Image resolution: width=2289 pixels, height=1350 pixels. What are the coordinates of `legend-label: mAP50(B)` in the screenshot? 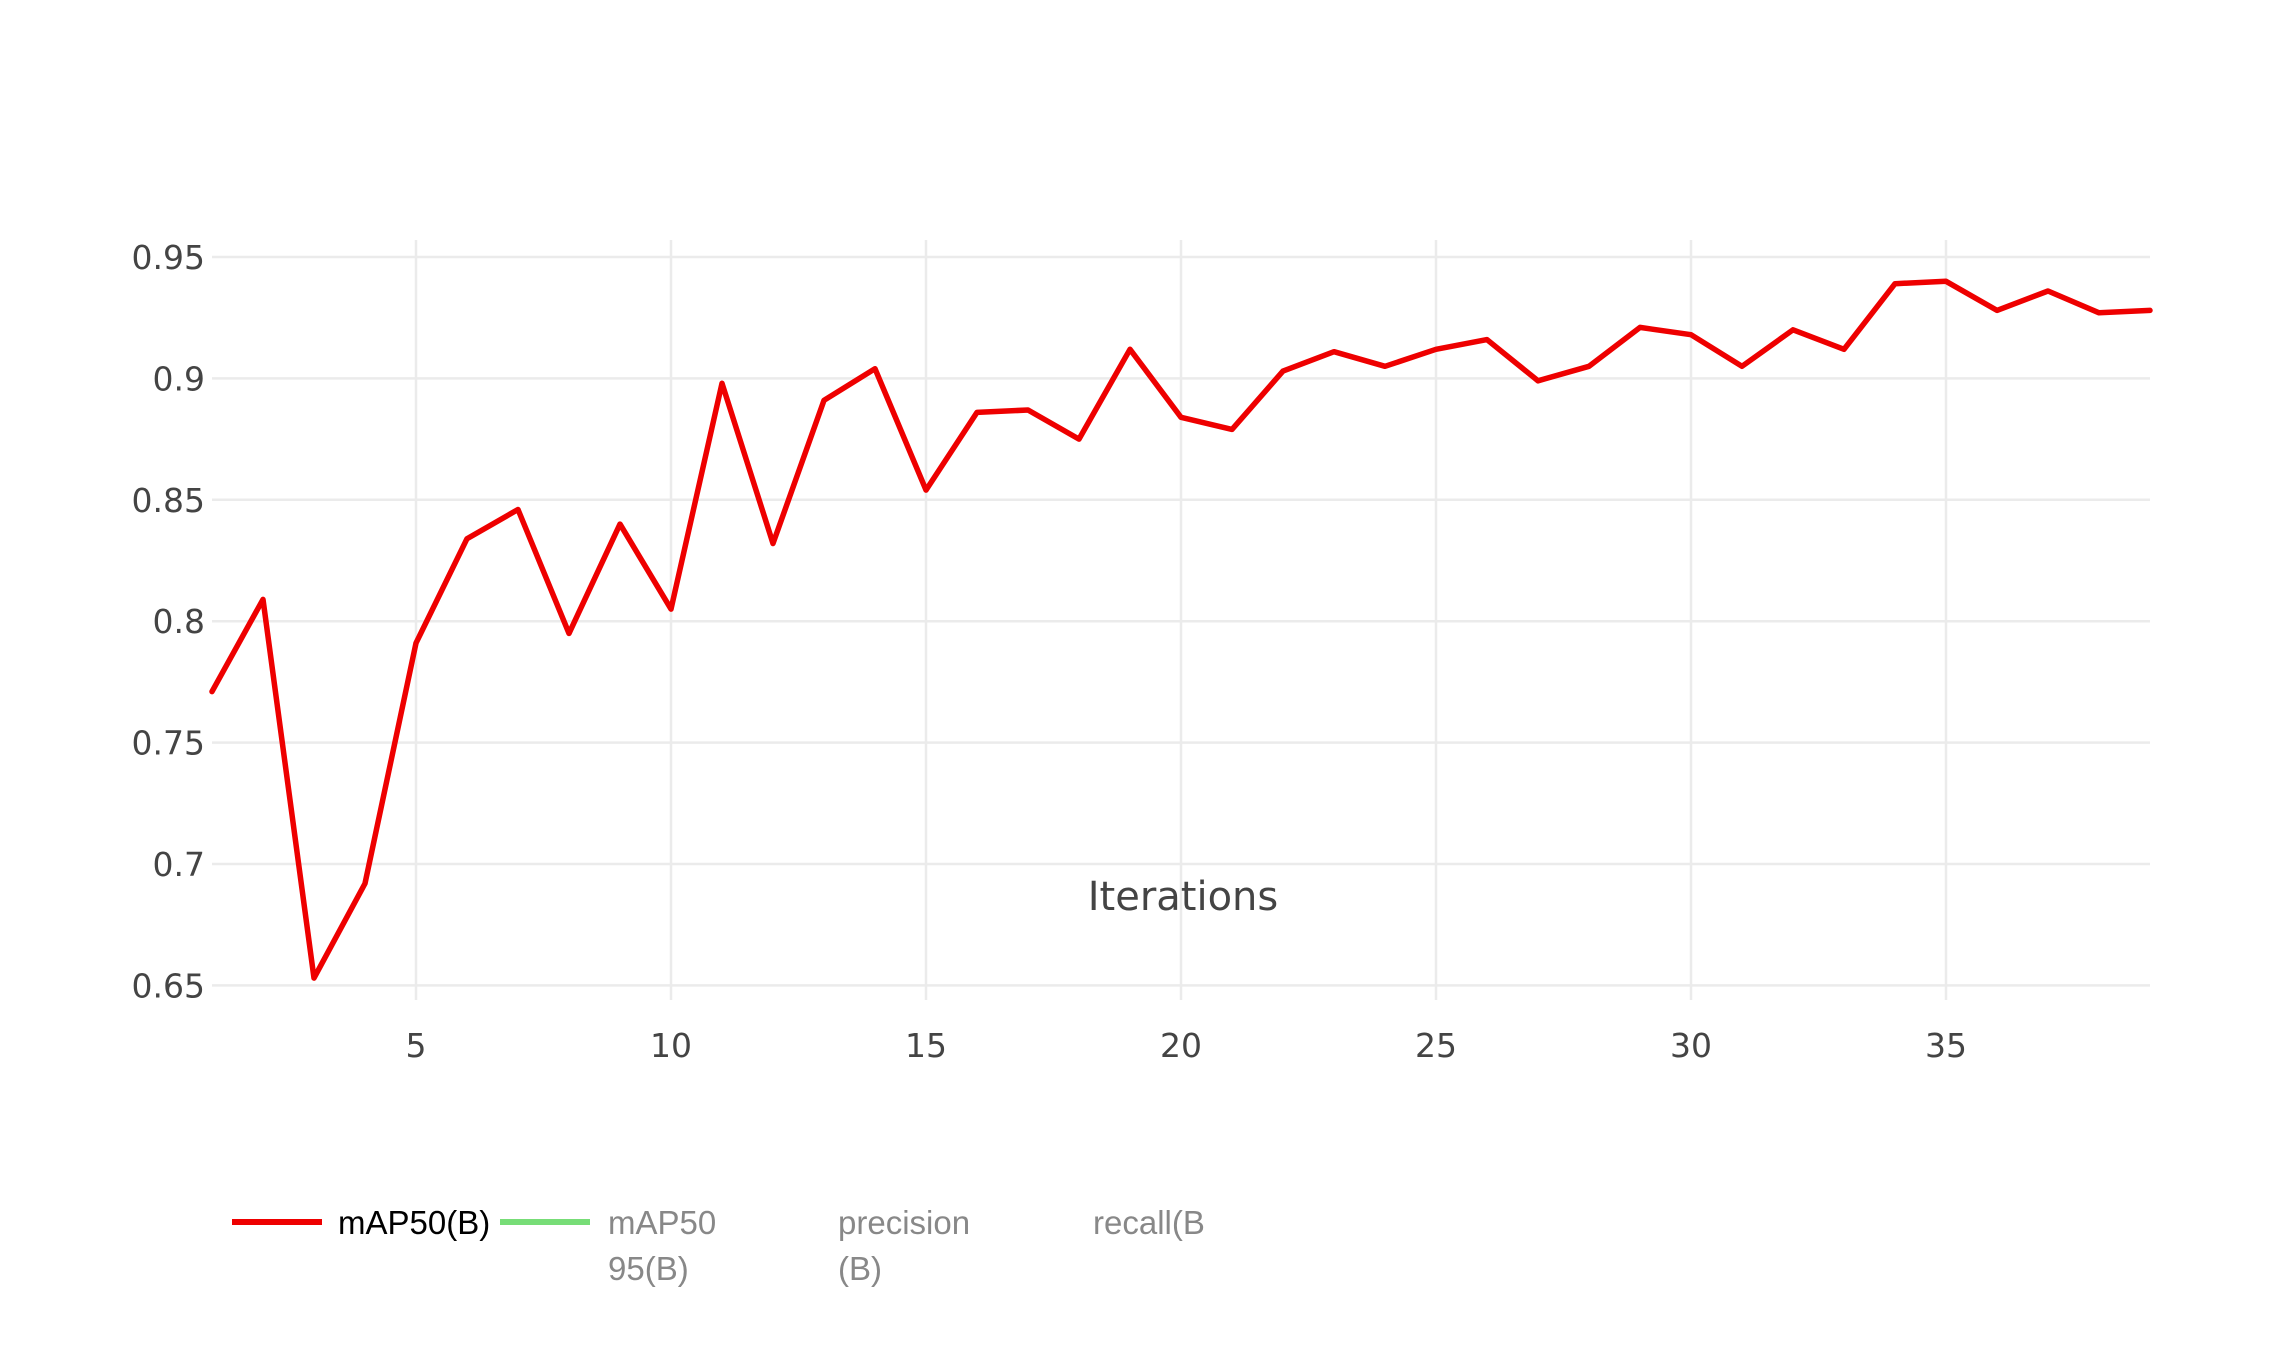 It's located at (414, 1222).